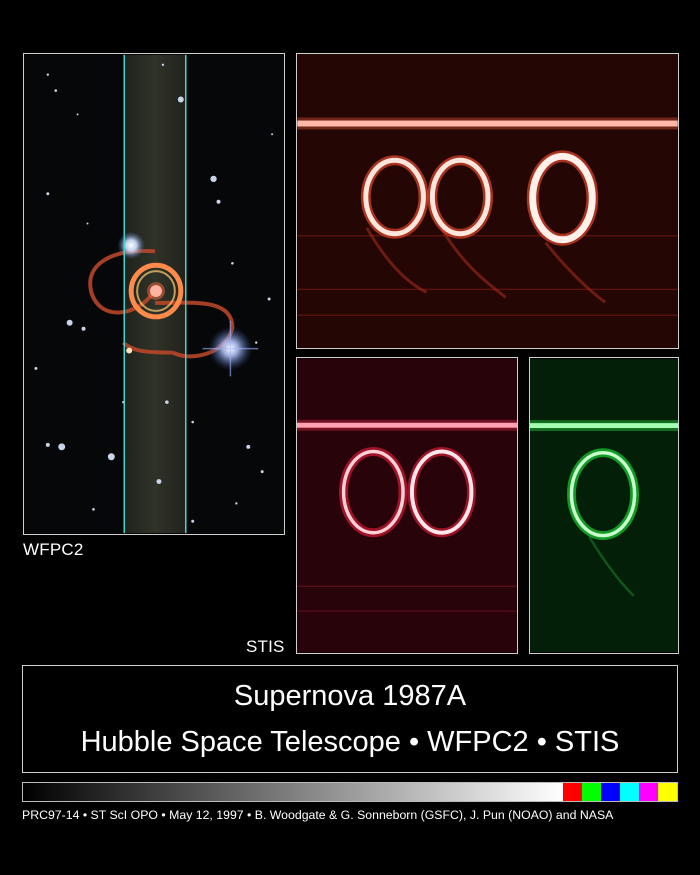  I want to click on stis-spectrum-image-green, so click(604, 505).